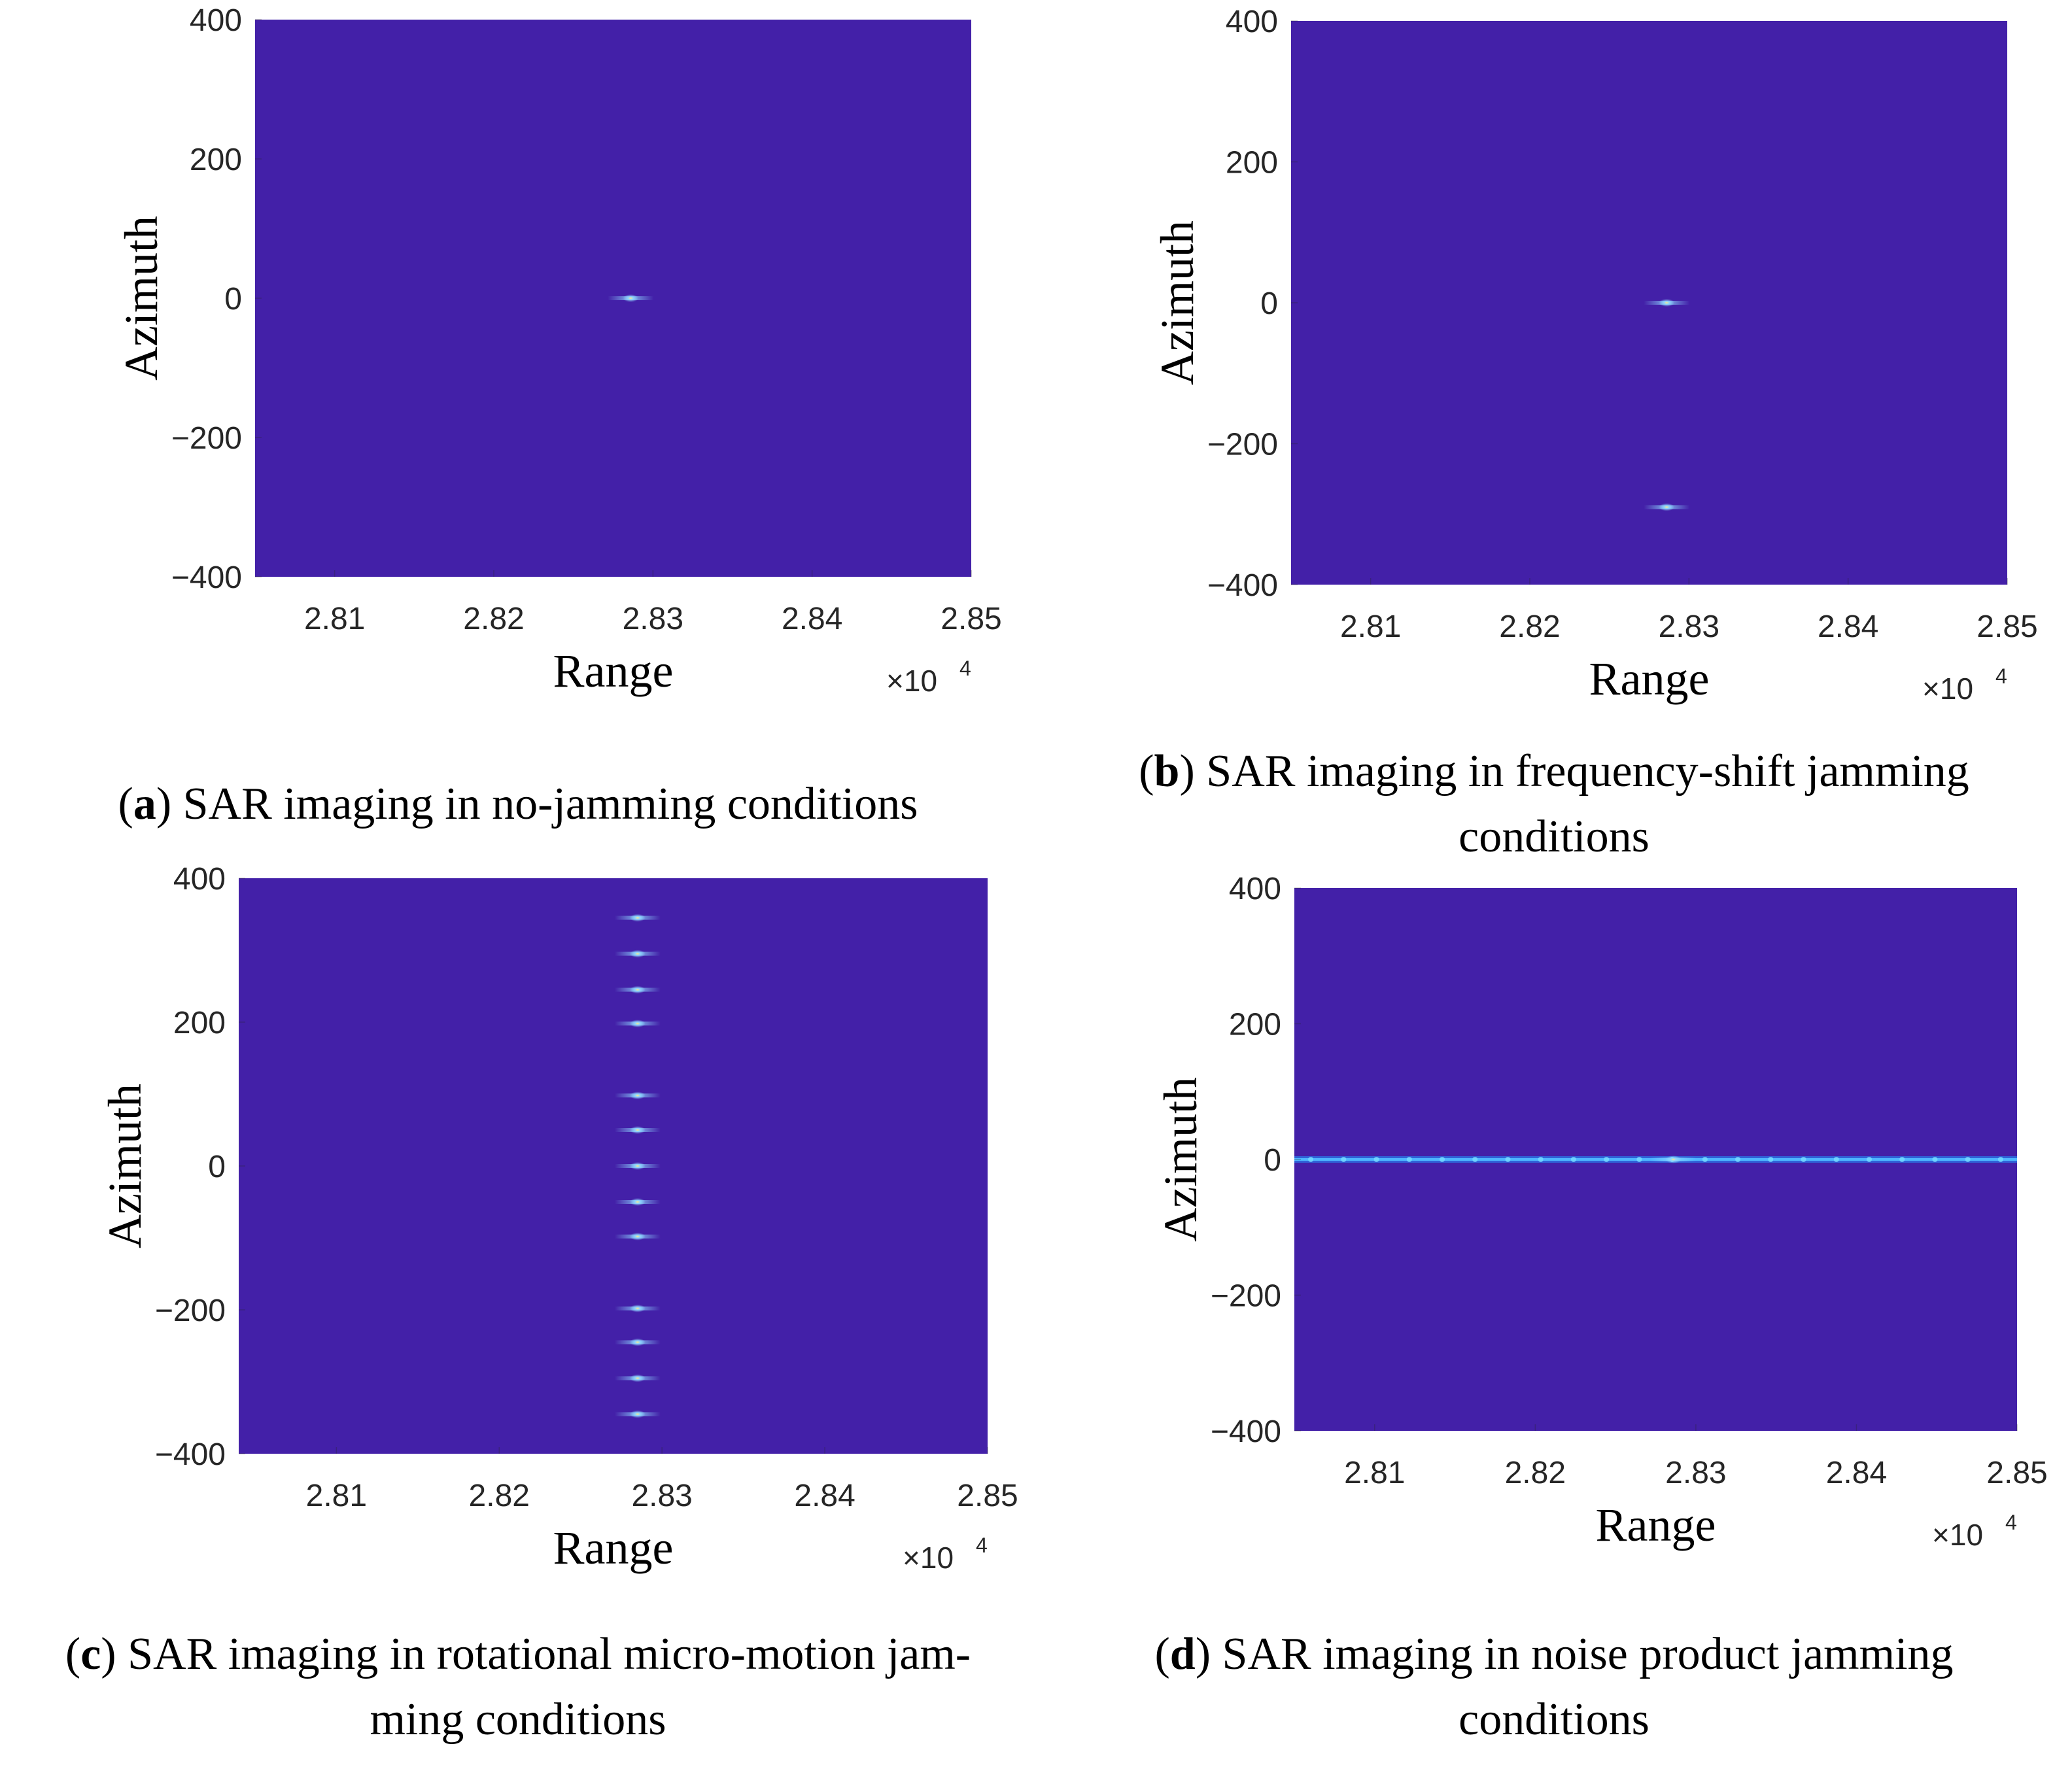  Describe the element at coordinates (537, 804) in the screenshot. I see `caption-line-1: ) SAR imaging in no-jamming conditions` at that location.